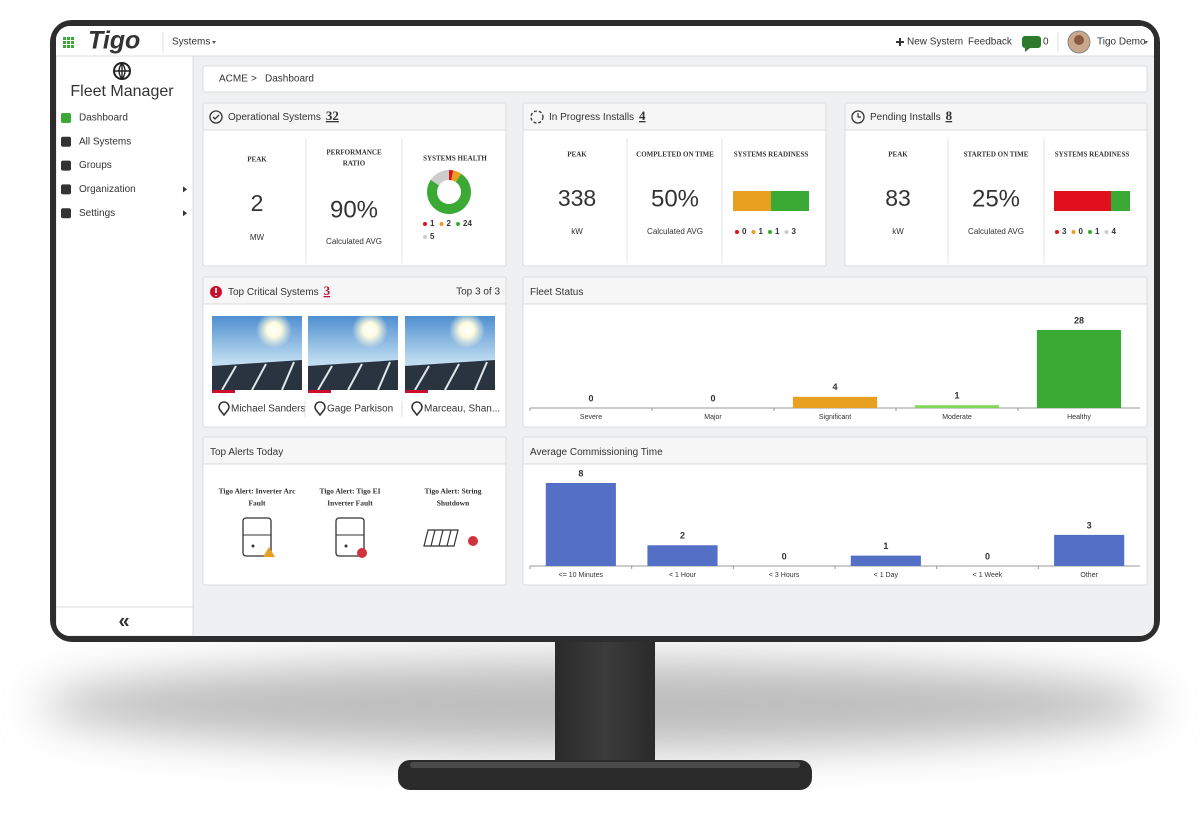  Describe the element at coordinates (214, 42) in the screenshot. I see `caret` at that location.